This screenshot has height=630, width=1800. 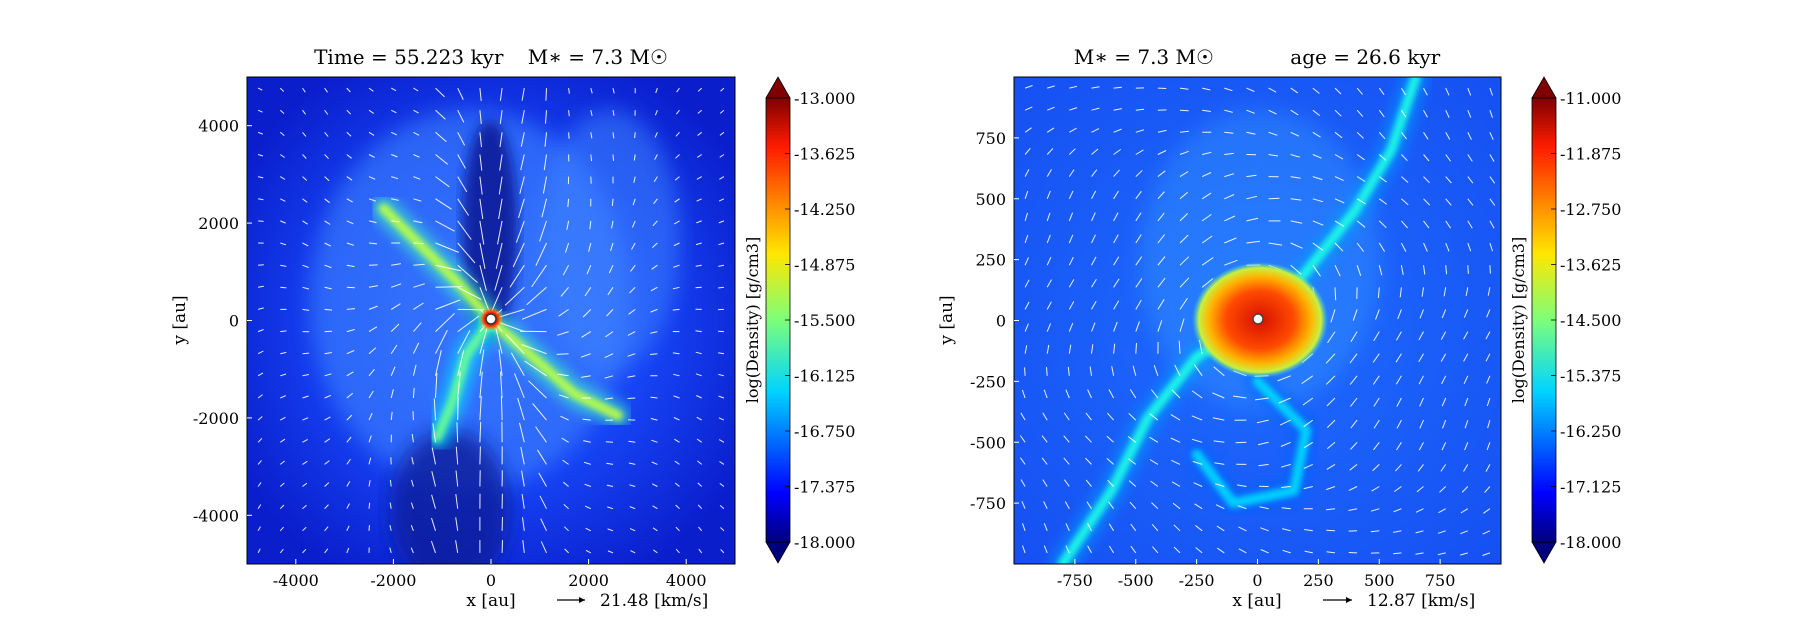 What do you see at coordinates (988, 381) in the screenshot?
I see `right-ytick-label: -250` at bounding box center [988, 381].